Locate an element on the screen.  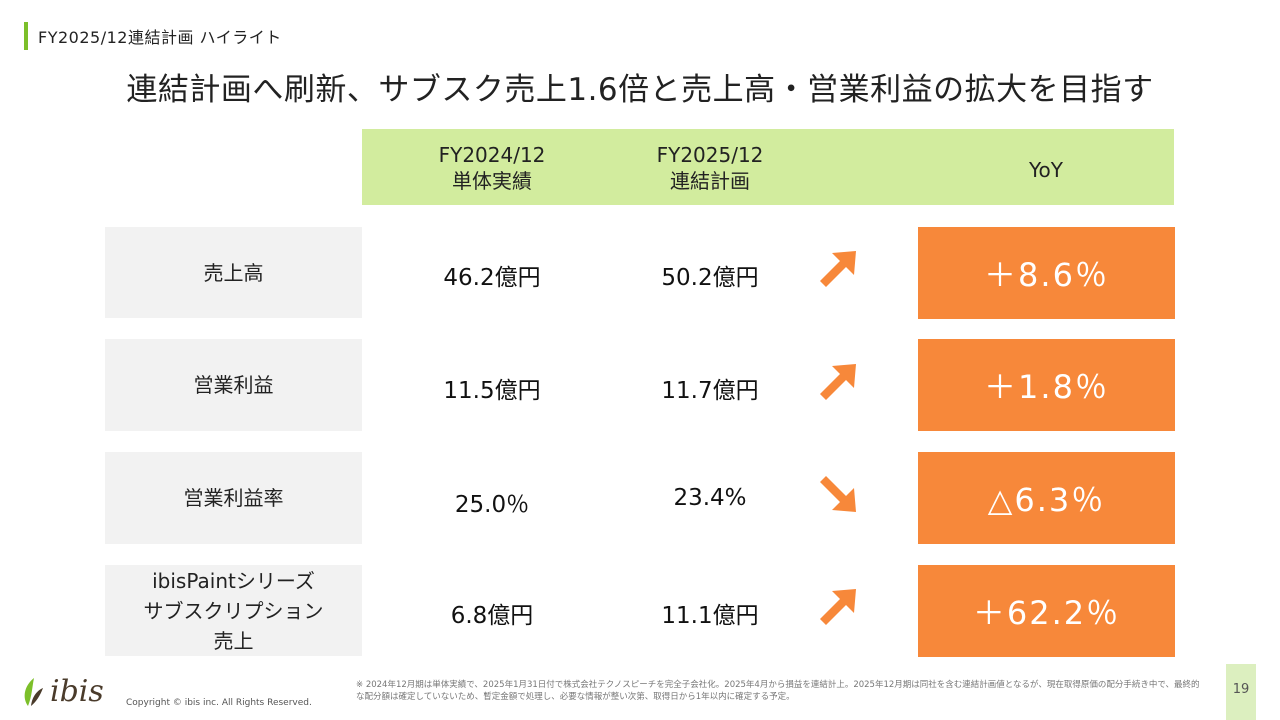
row-label-line: 営業利益率 is located at coordinates (233, 498).